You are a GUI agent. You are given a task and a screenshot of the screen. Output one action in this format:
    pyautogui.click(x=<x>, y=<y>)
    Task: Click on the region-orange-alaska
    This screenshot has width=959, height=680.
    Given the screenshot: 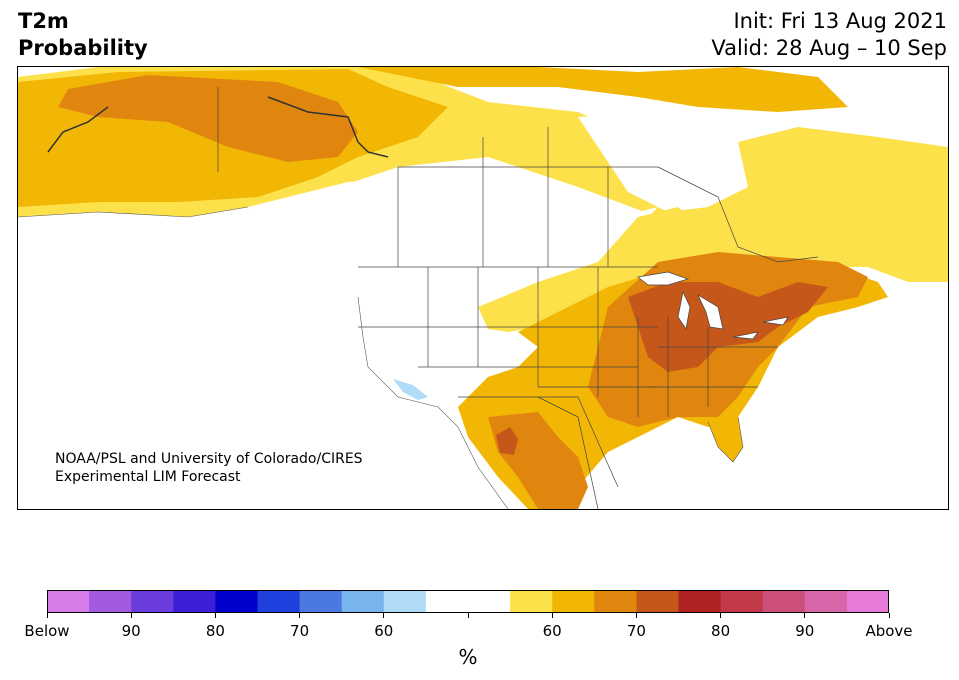 What is the action you would take?
    pyautogui.click(x=208, y=118)
    